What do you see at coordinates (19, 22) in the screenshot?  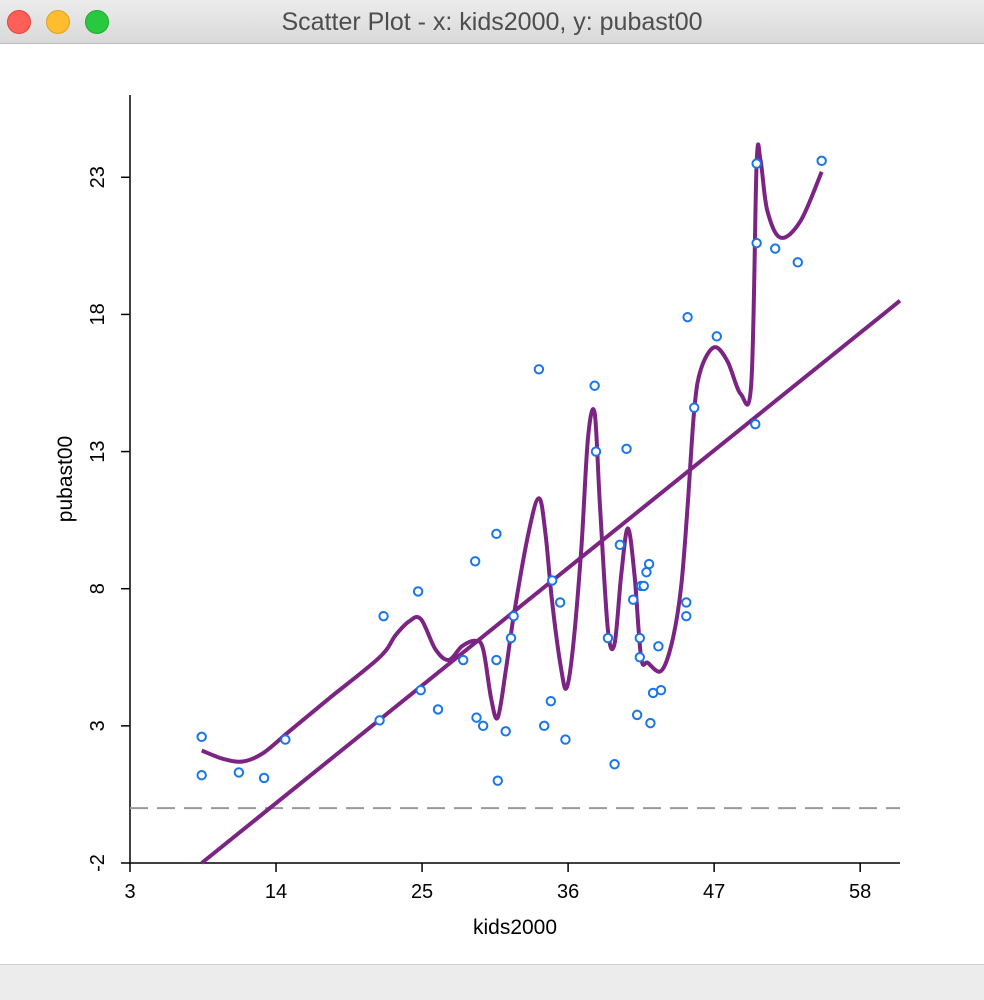 I see `close-window-button` at bounding box center [19, 22].